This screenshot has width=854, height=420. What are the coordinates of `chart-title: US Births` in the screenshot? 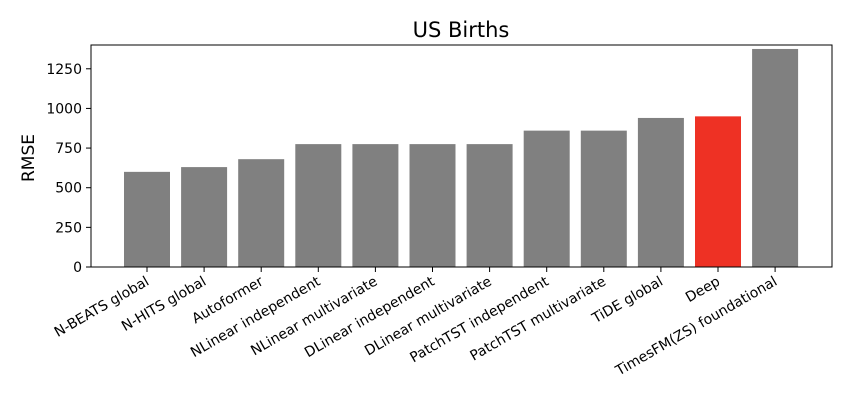 It's located at (461, 30).